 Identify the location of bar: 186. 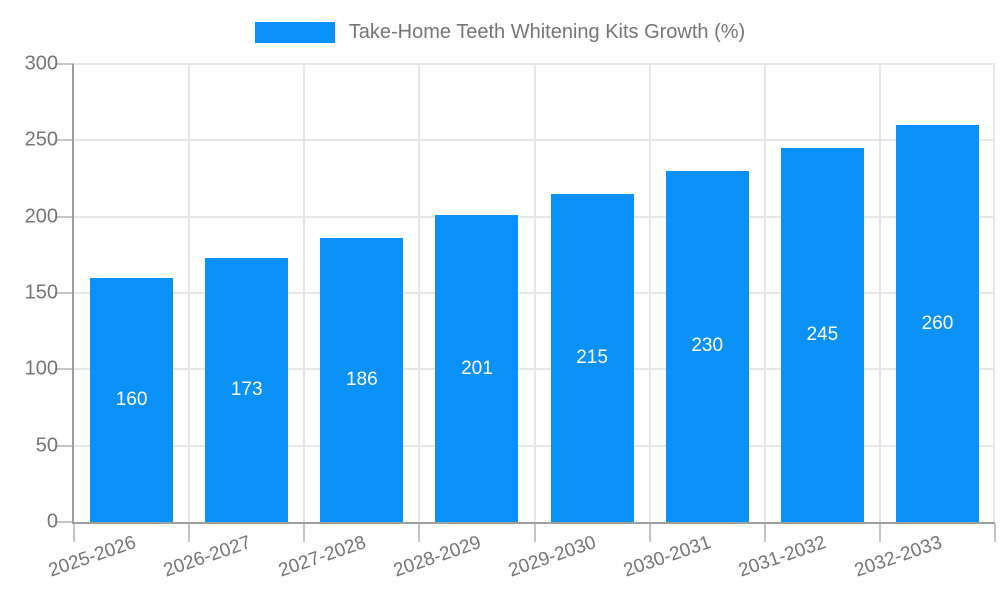
(362, 380).